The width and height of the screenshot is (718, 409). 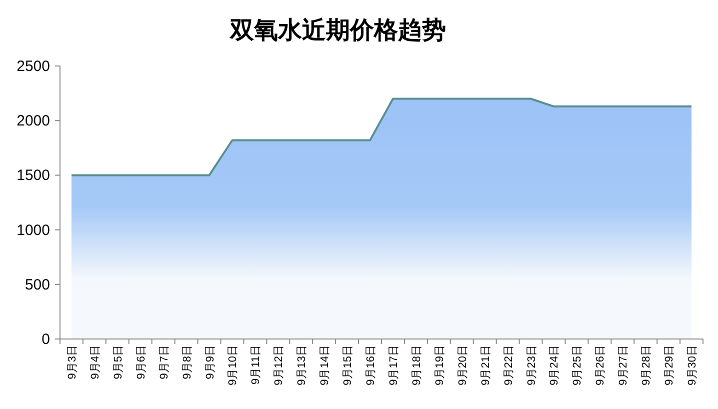 What do you see at coordinates (95, 362) in the screenshot?
I see `xtick: 9月4日` at bounding box center [95, 362].